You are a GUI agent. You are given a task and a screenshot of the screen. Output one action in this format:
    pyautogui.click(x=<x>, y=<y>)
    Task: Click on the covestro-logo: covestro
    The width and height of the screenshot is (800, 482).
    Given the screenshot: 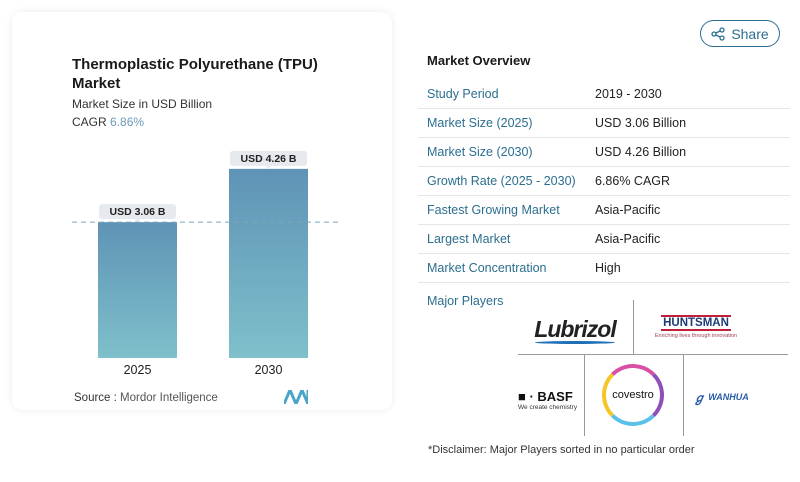 What is the action you would take?
    pyautogui.click(x=633, y=395)
    